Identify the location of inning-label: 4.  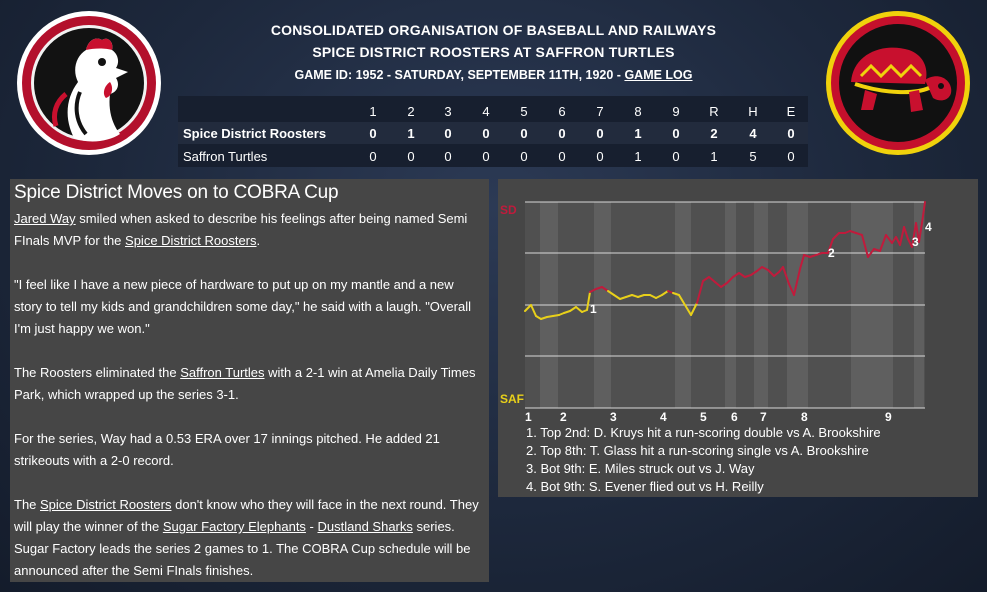
(663, 417).